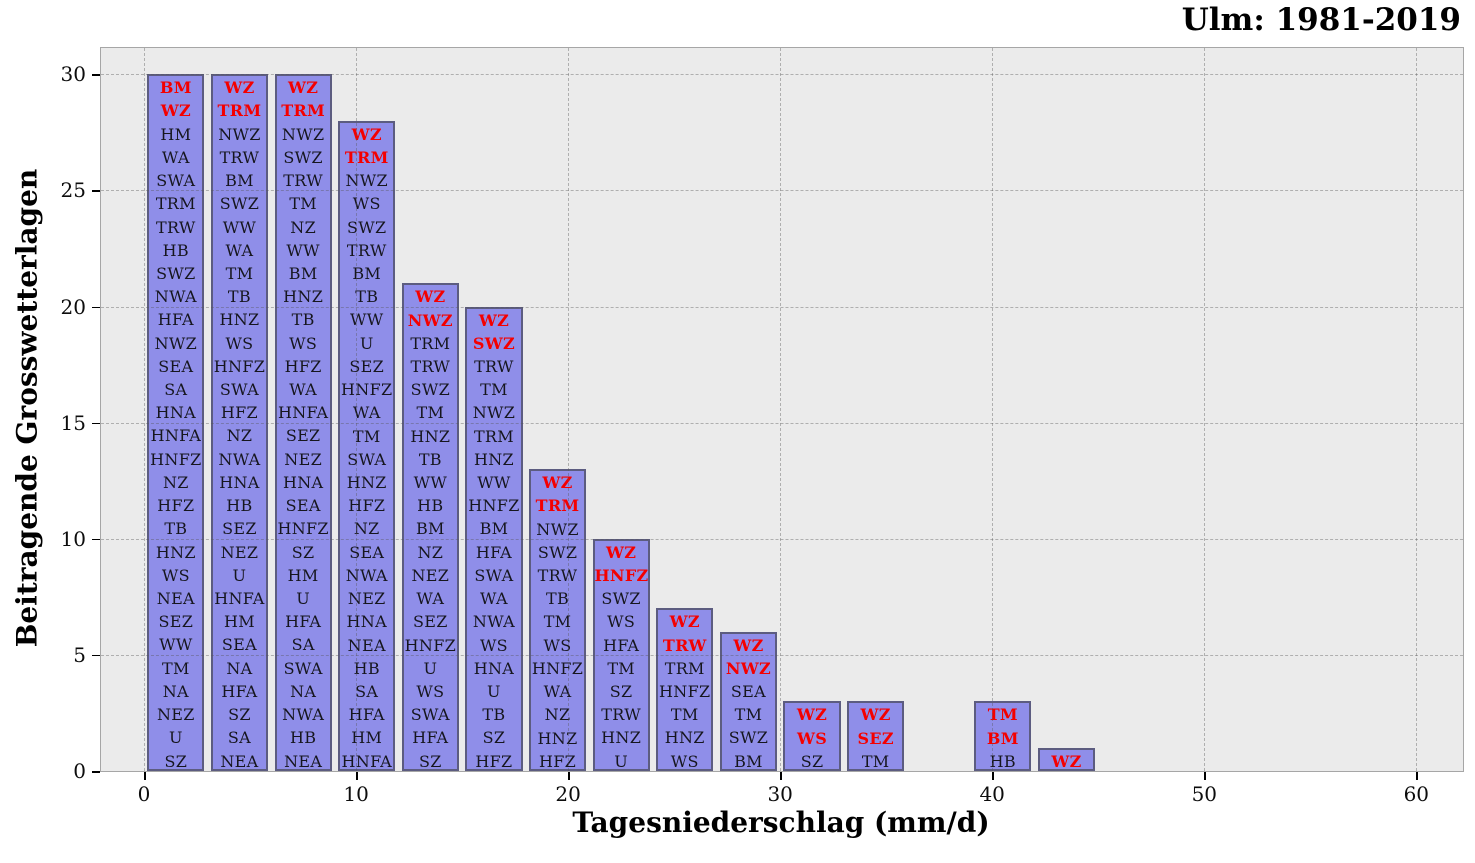  What do you see at coordinates (621, 654) in the screenshot?
I see `bar: WZ HNFZ SWZ WS HFA TM SZ TRW HNZ U` at bounding box center [621, 654].